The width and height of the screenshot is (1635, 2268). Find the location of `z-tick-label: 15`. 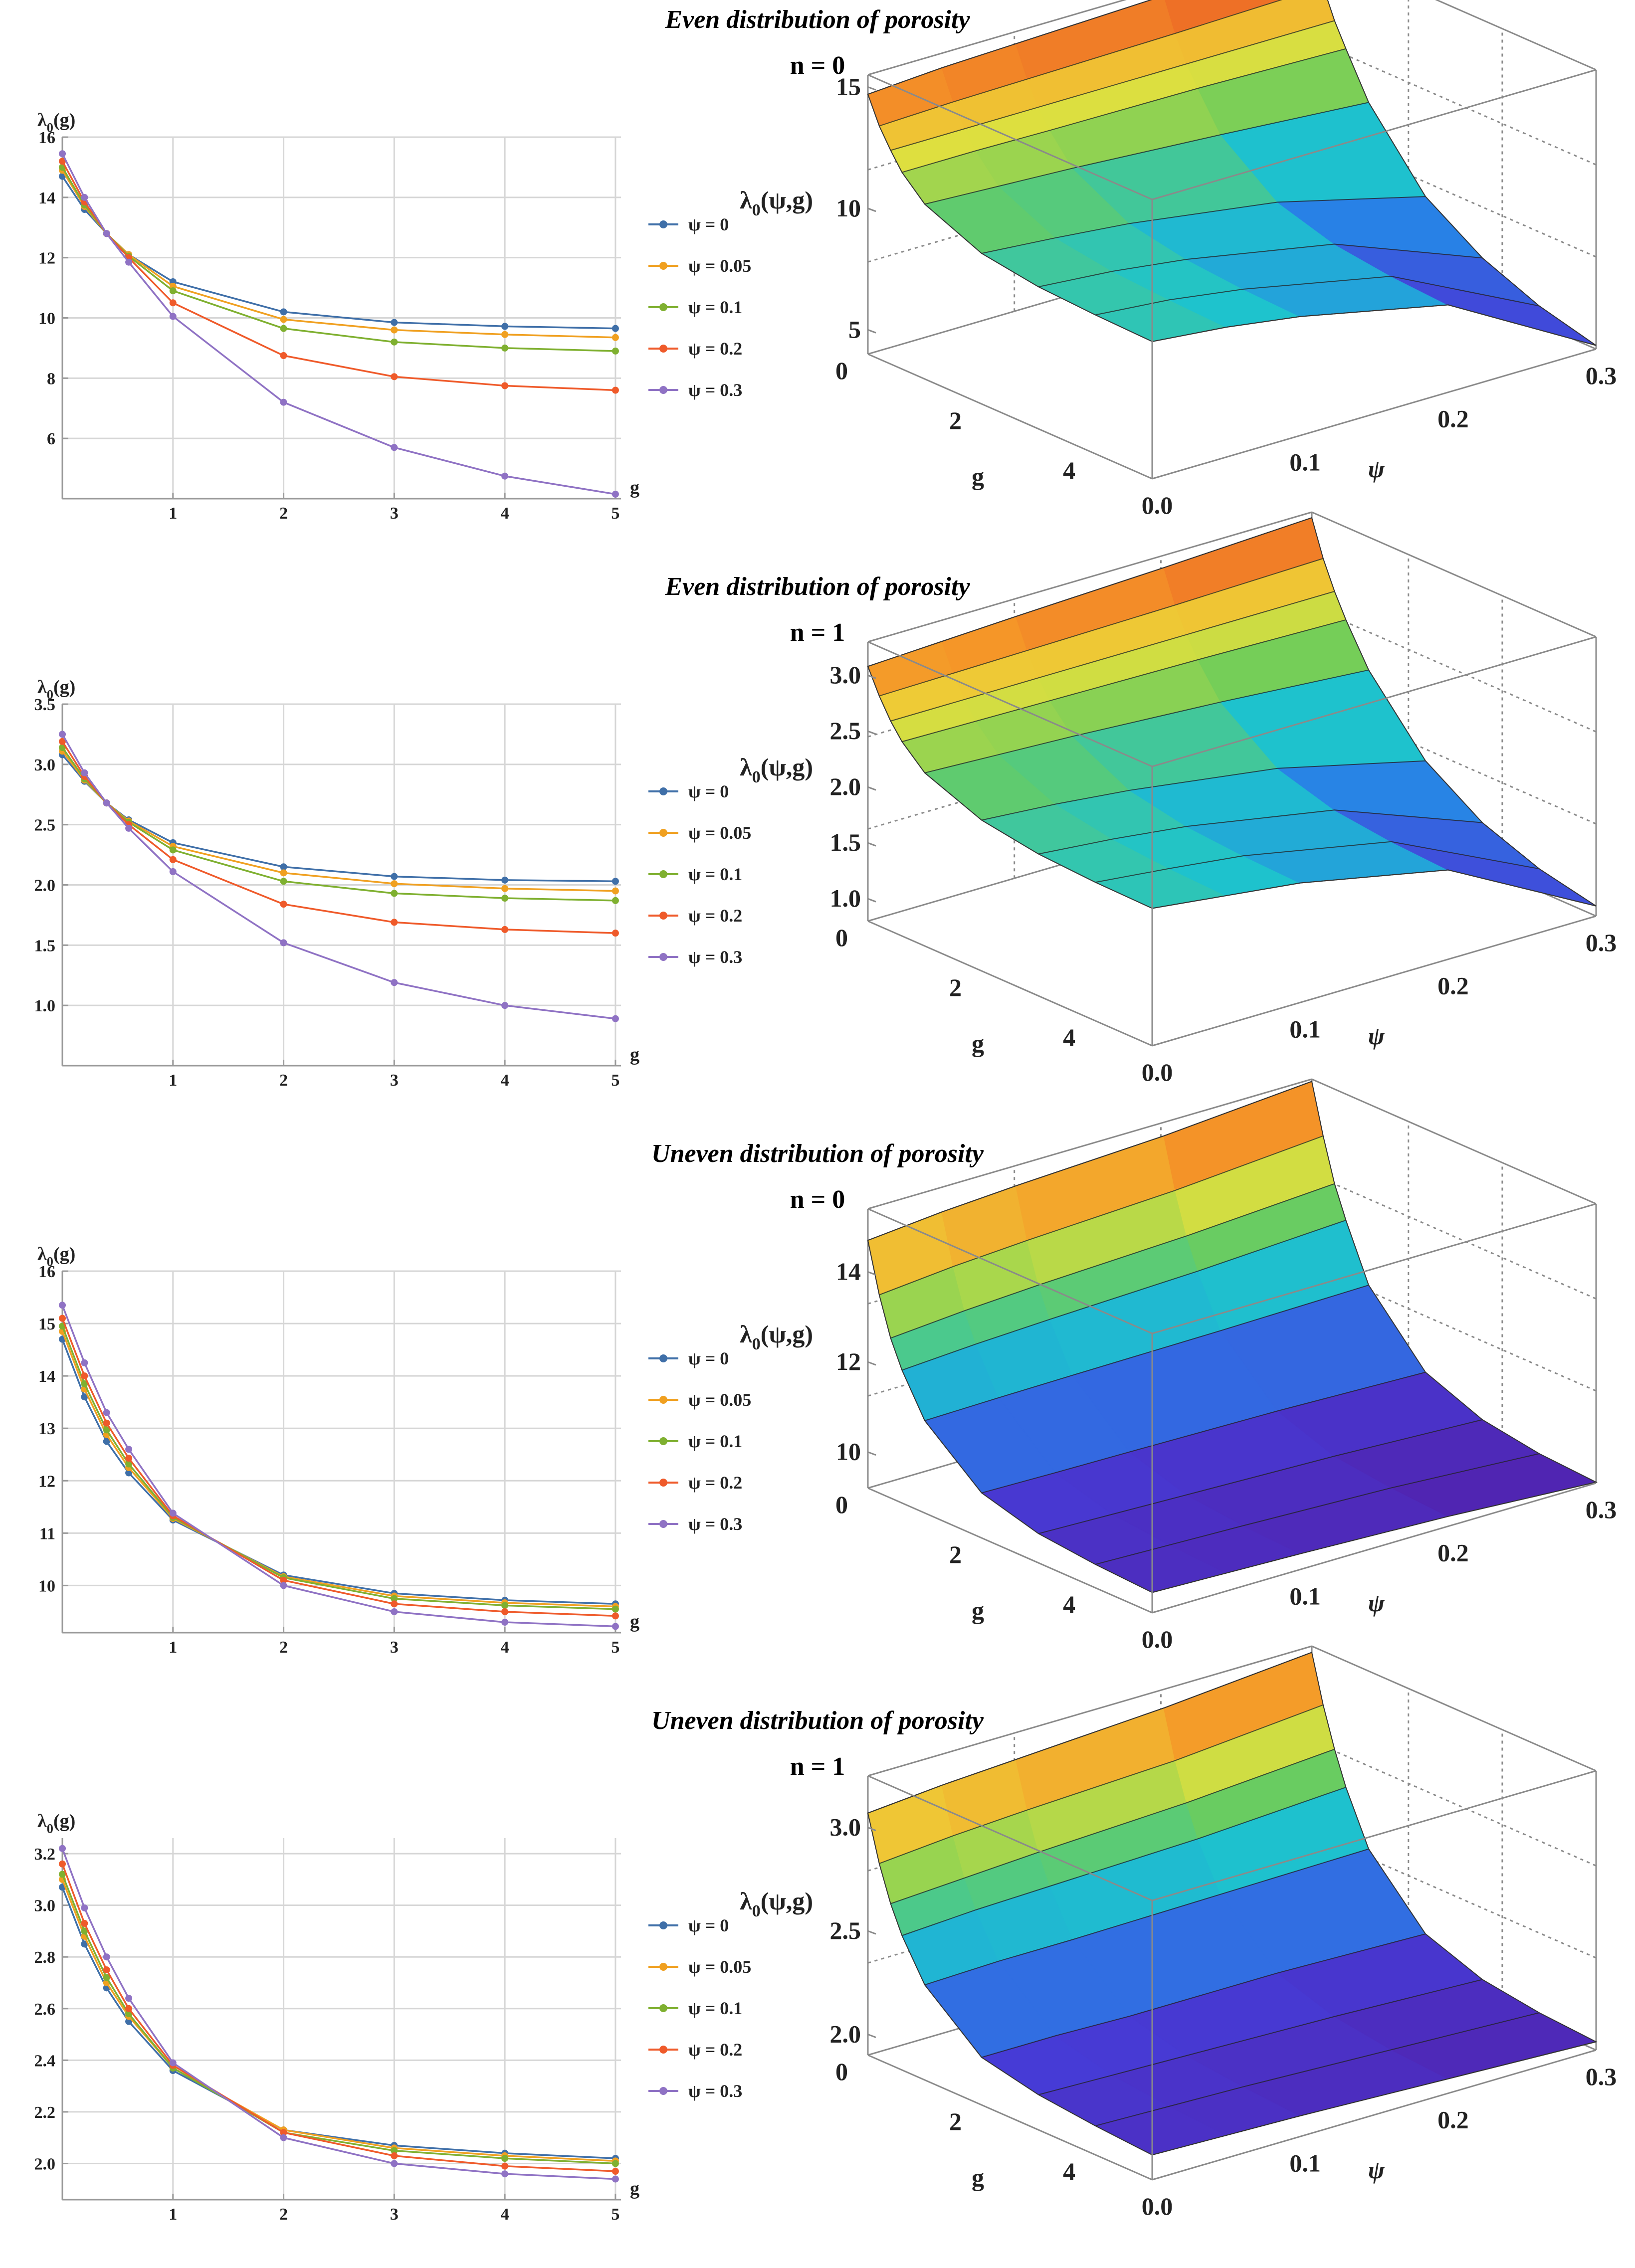

z-tick-label: 15 is located at coordinates (848, 86).